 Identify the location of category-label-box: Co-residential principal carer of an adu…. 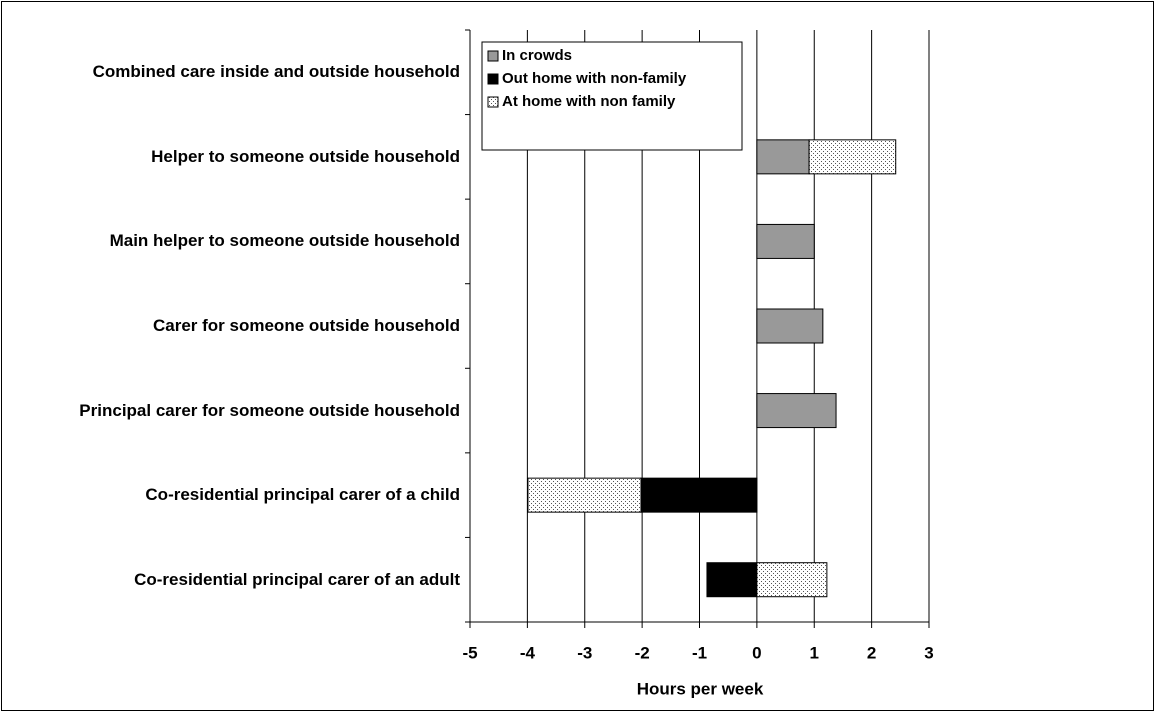
(297, 580).